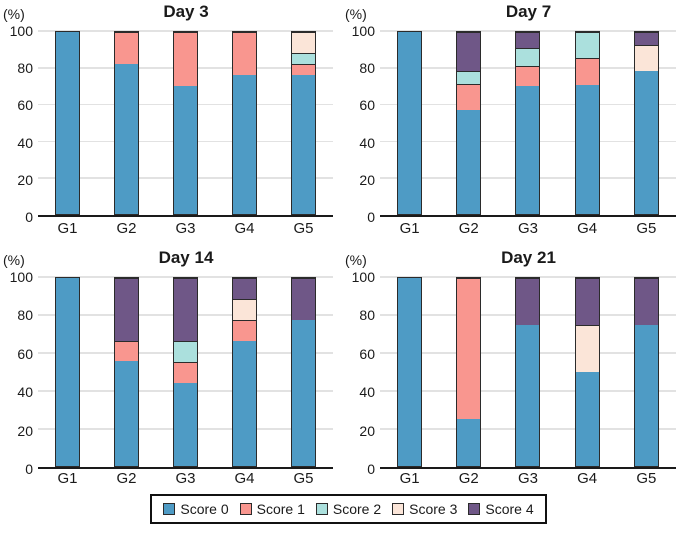  I want to click on legend-label: Score 0, so click(204, 509).